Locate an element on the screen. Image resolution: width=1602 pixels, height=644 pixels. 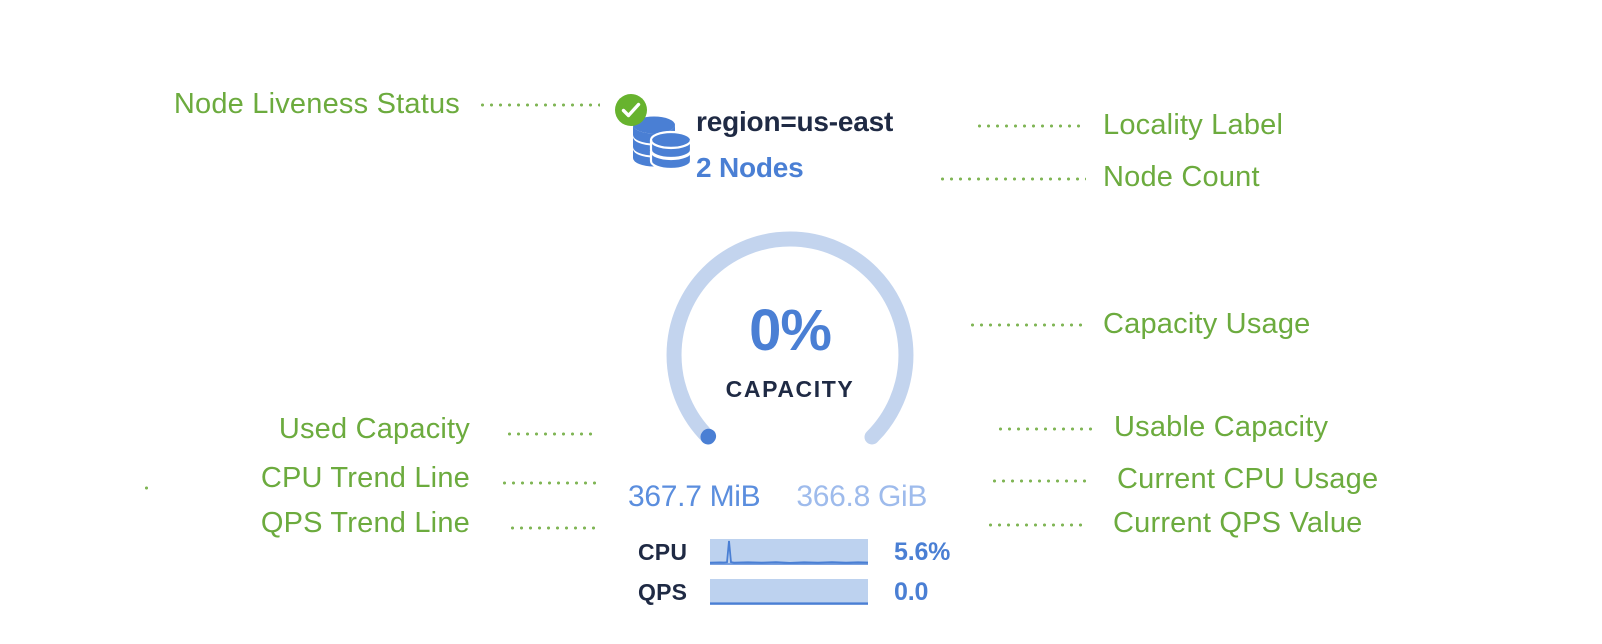
current-qps-value: 0.0 is located at coordinates (911, 591).